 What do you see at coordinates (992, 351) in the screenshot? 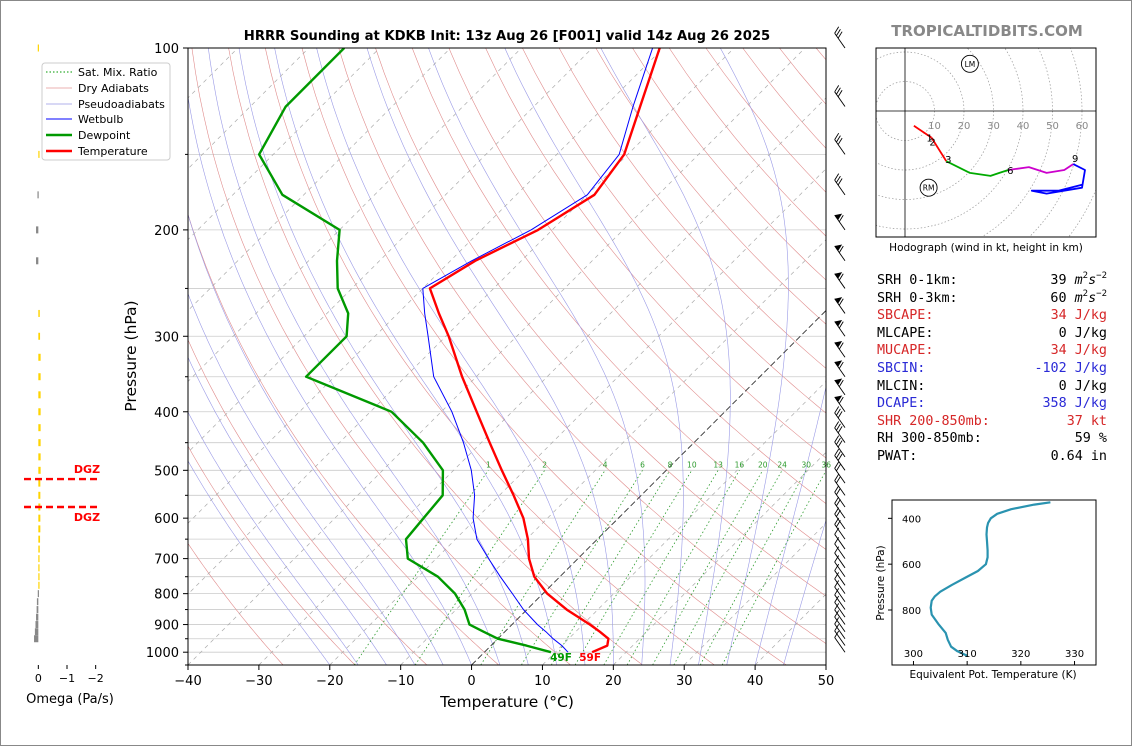
I see `param-row-mucape: MUCAPE: 34 J/kg` at bounding box center [992, 351].